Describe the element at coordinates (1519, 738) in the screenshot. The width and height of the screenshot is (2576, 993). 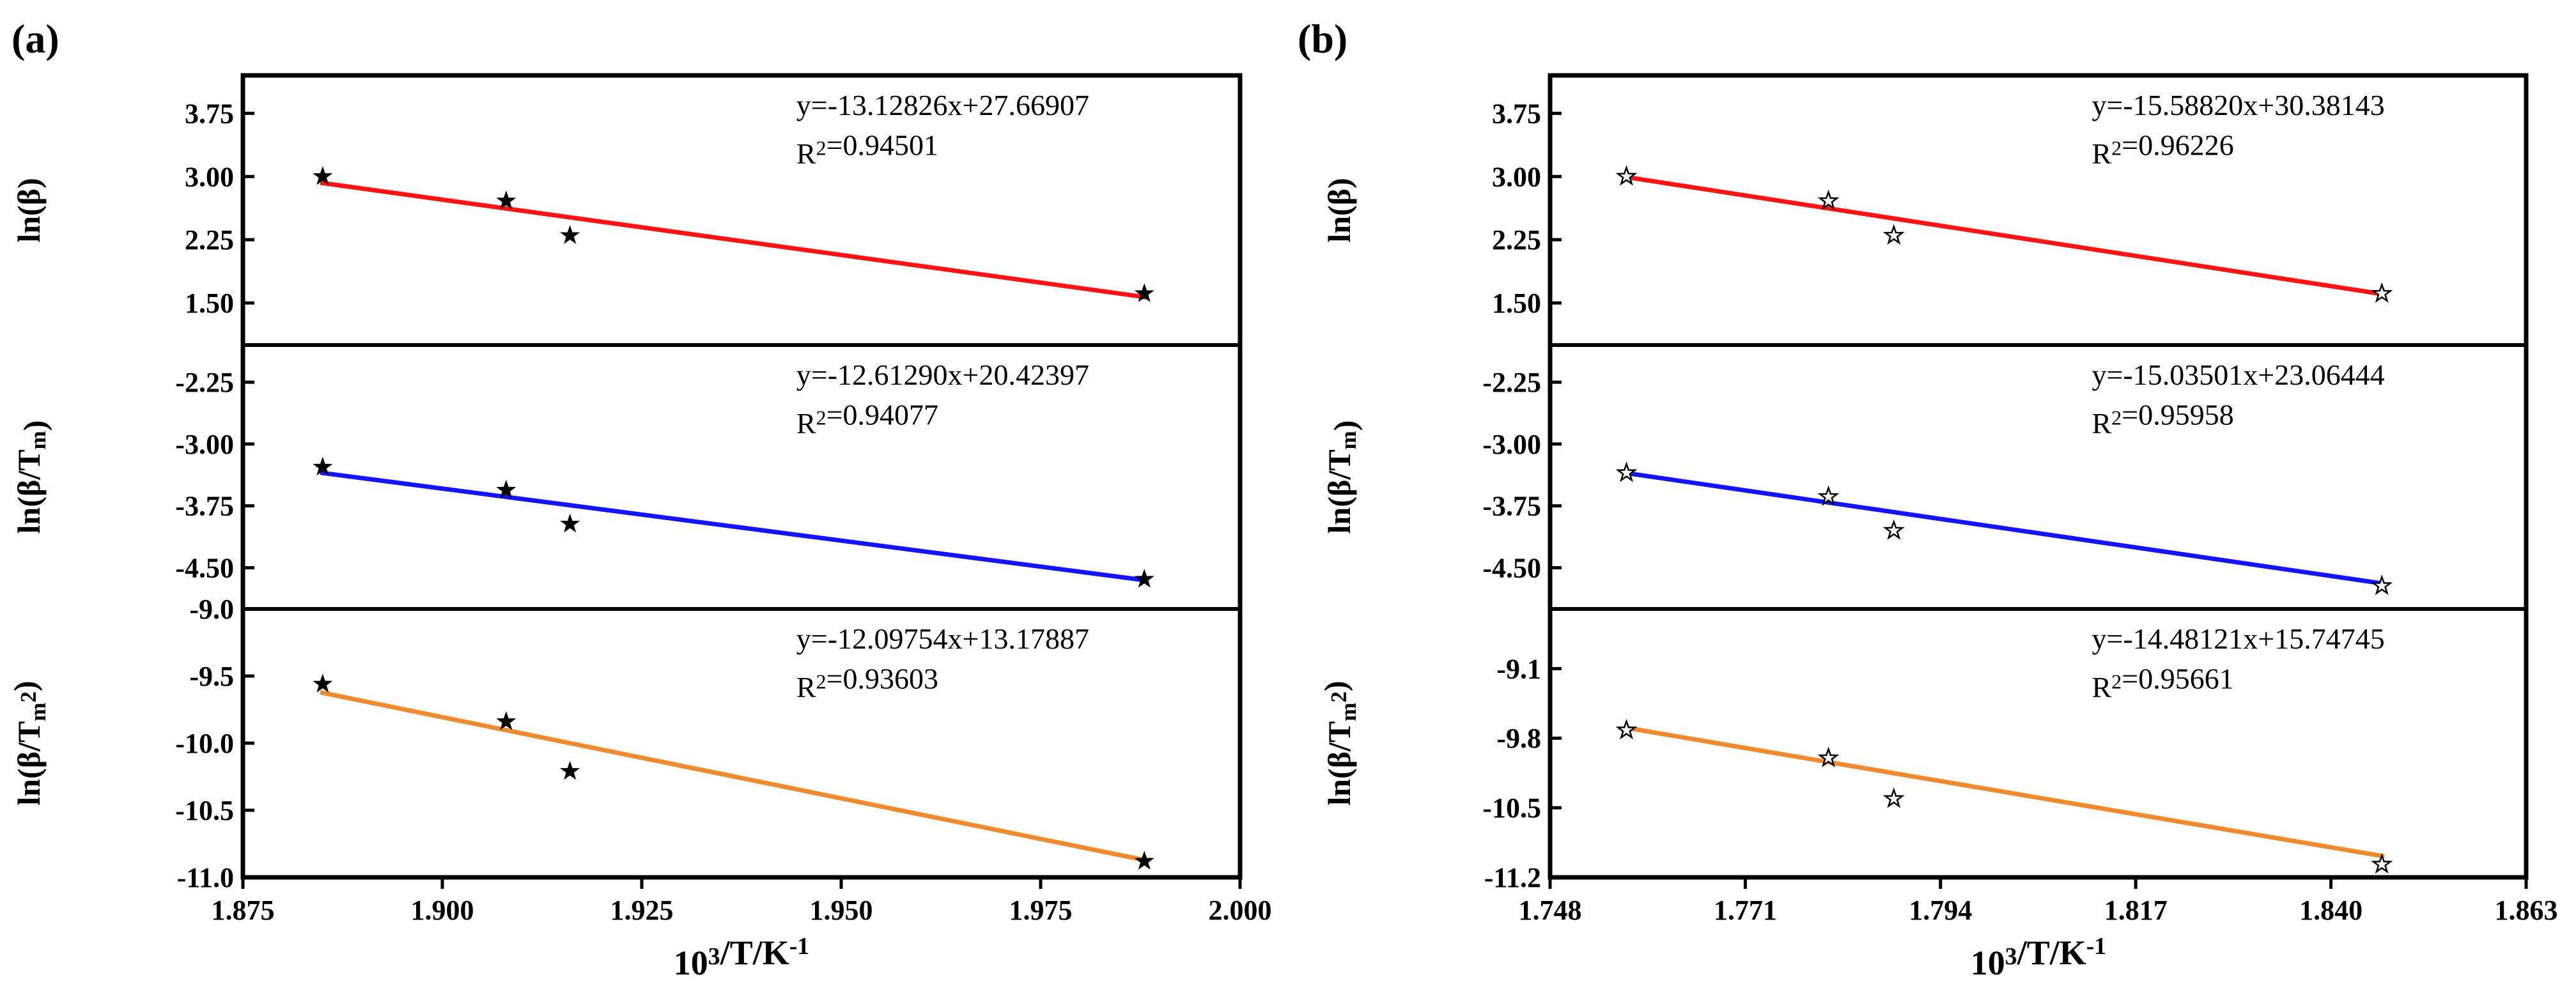
I see `y-tick-label: -9.8` at that location.